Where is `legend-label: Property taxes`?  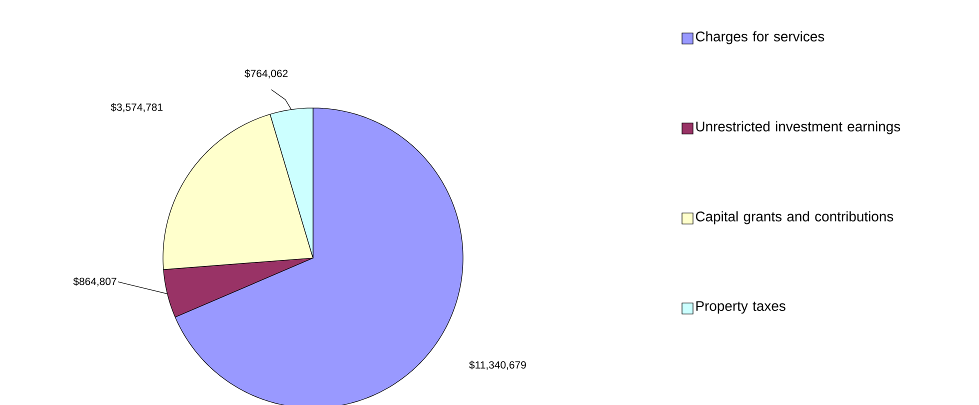
legend-label: Property taxes is located at coordinates (741, 307).